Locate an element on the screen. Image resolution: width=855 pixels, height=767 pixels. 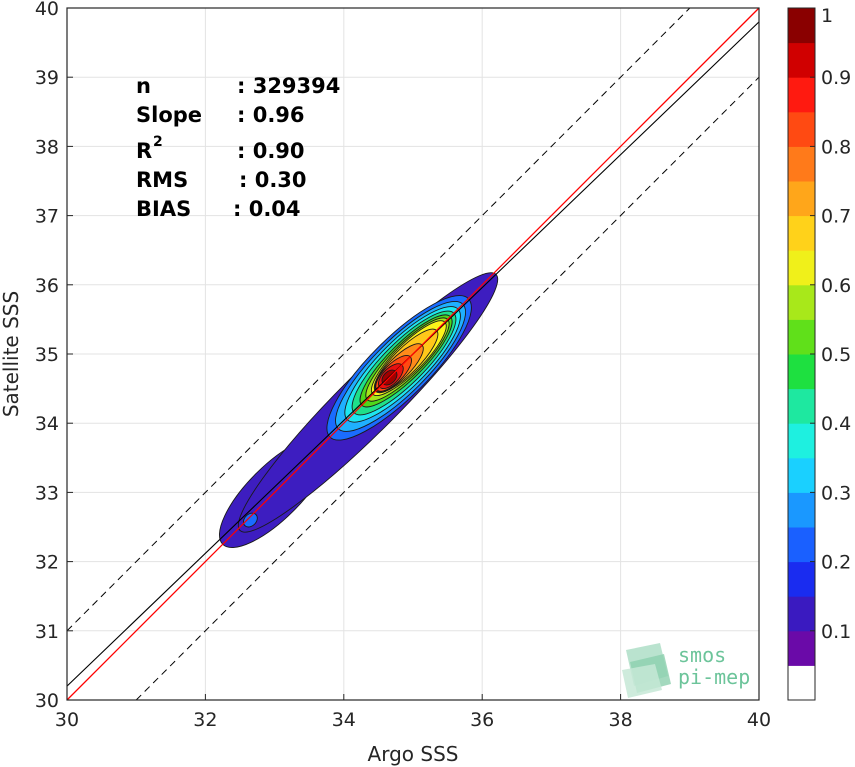
stat-r2-sup: 2 is located at coordinates (158, 142).